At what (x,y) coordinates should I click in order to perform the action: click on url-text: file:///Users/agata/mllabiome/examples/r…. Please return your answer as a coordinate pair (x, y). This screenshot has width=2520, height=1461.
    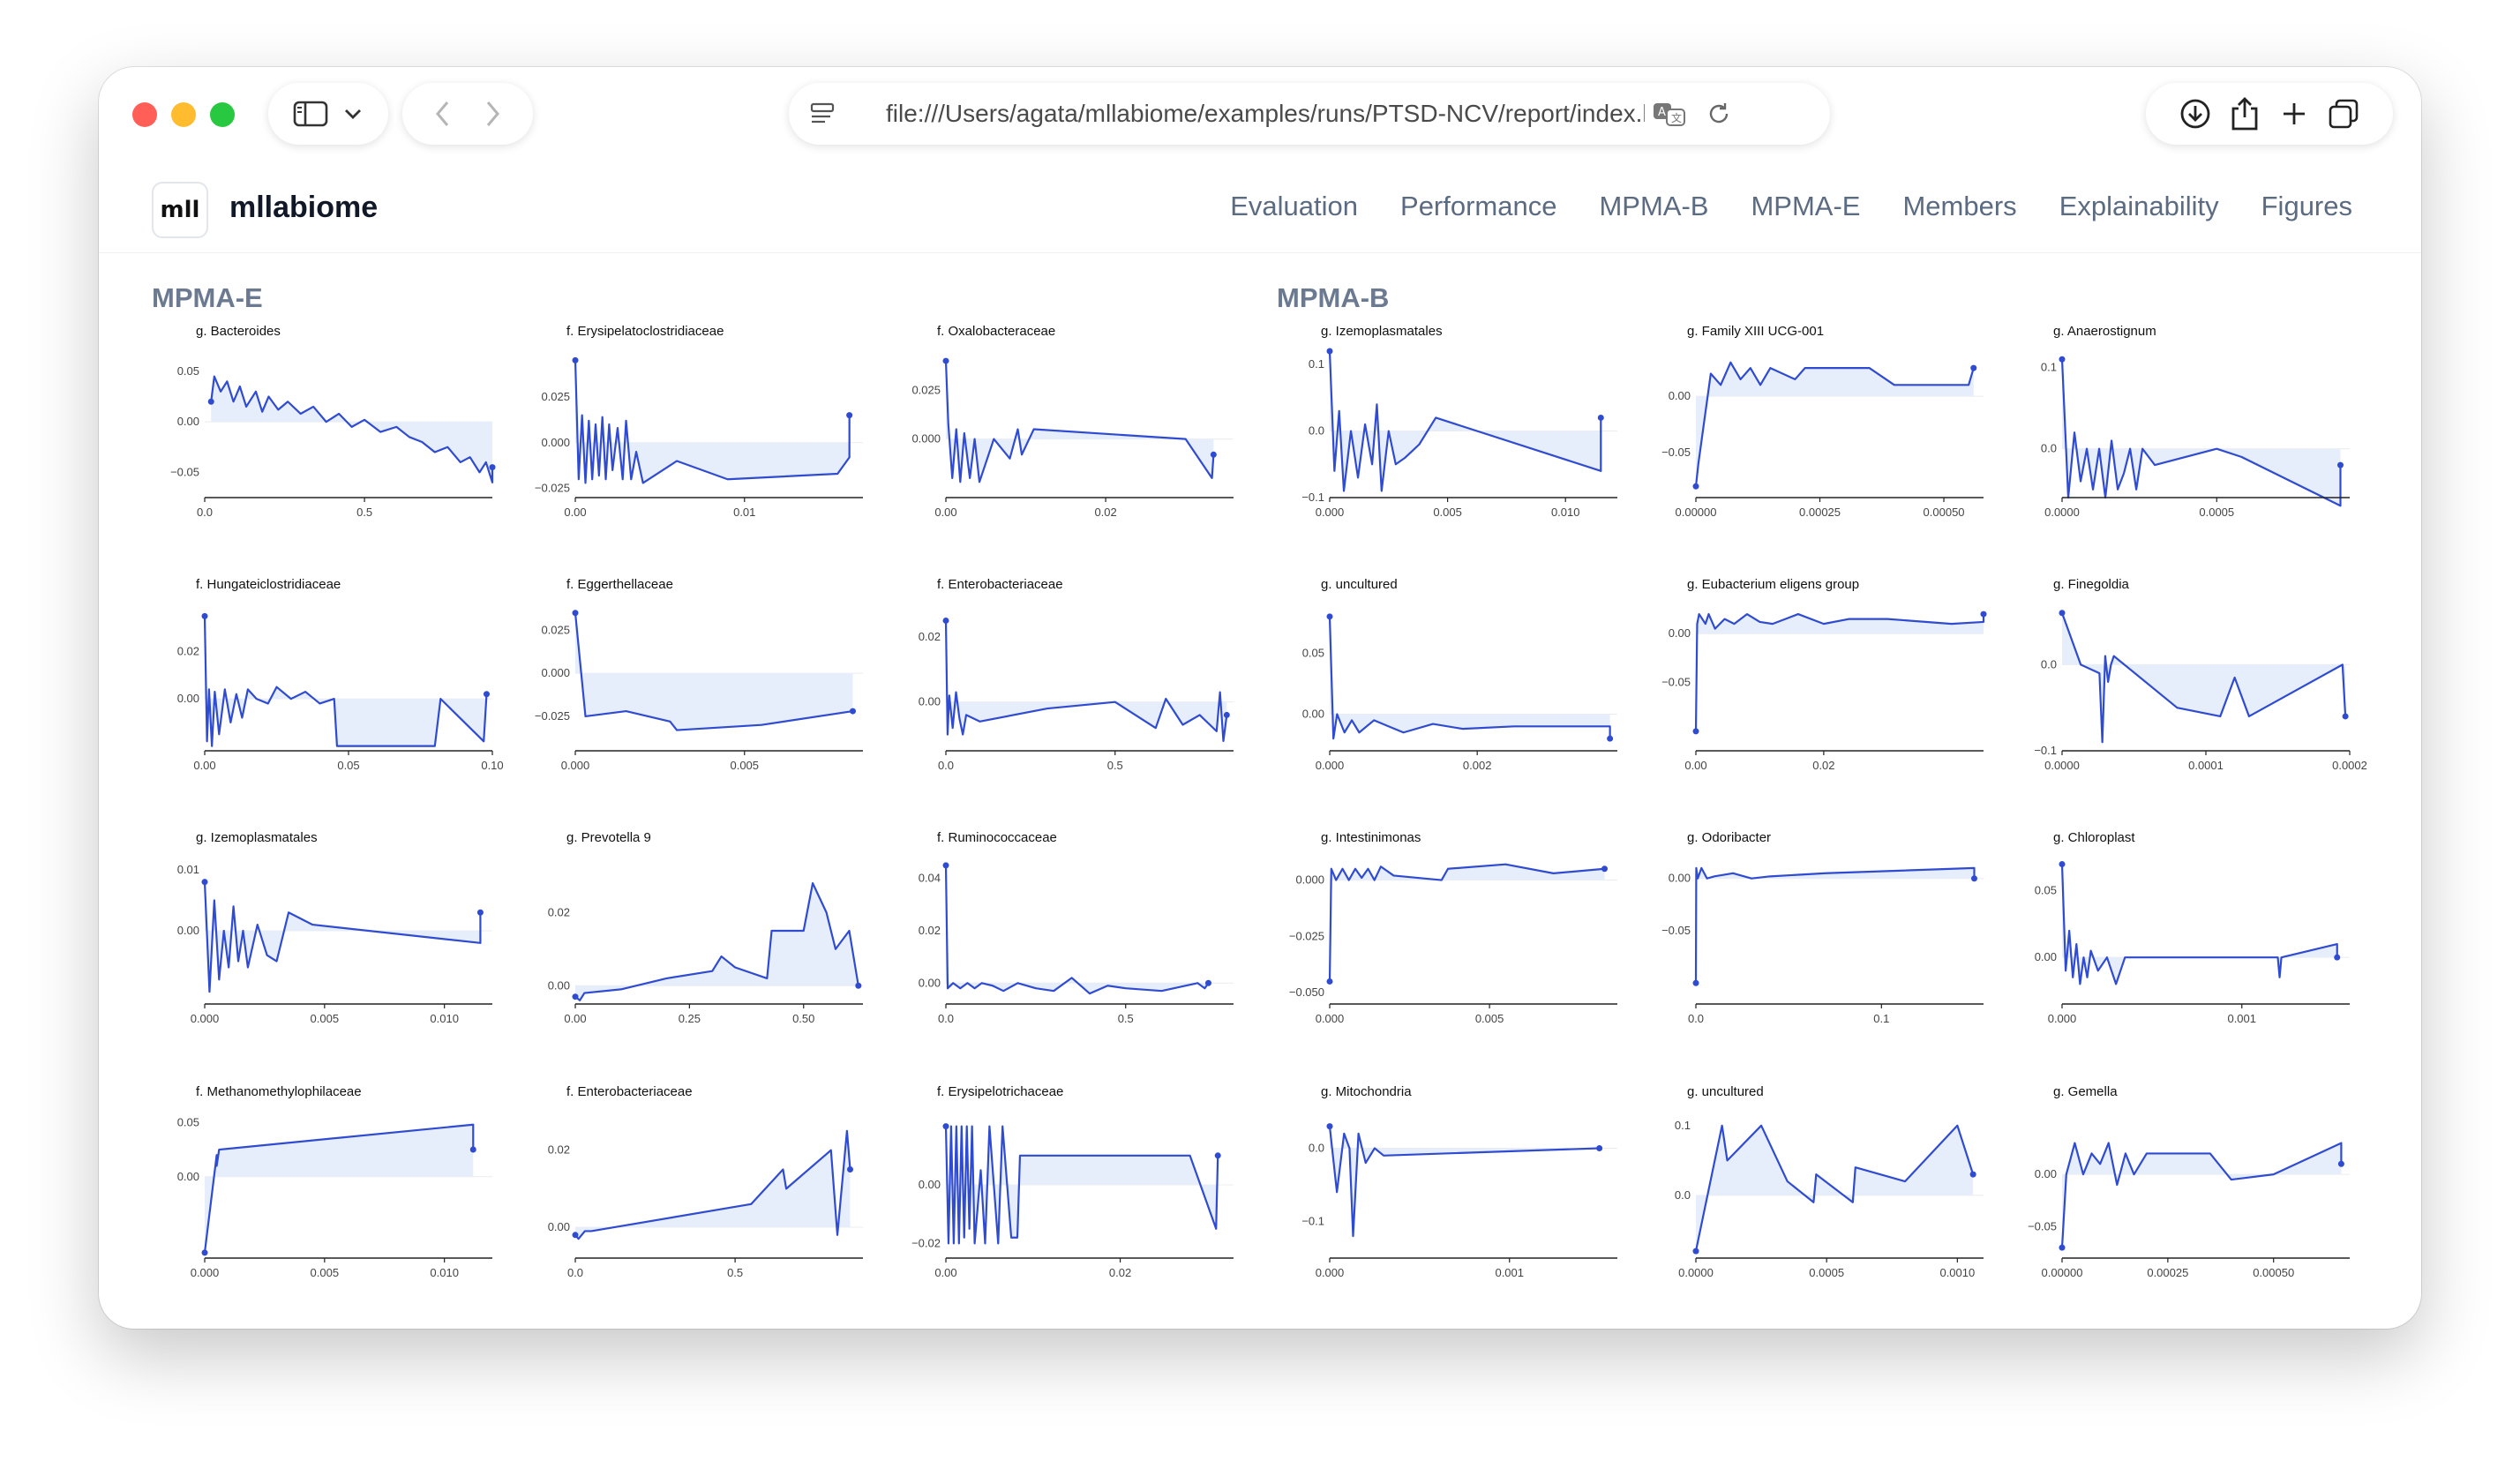
    Looking at the image, I should click on (1265, 113).